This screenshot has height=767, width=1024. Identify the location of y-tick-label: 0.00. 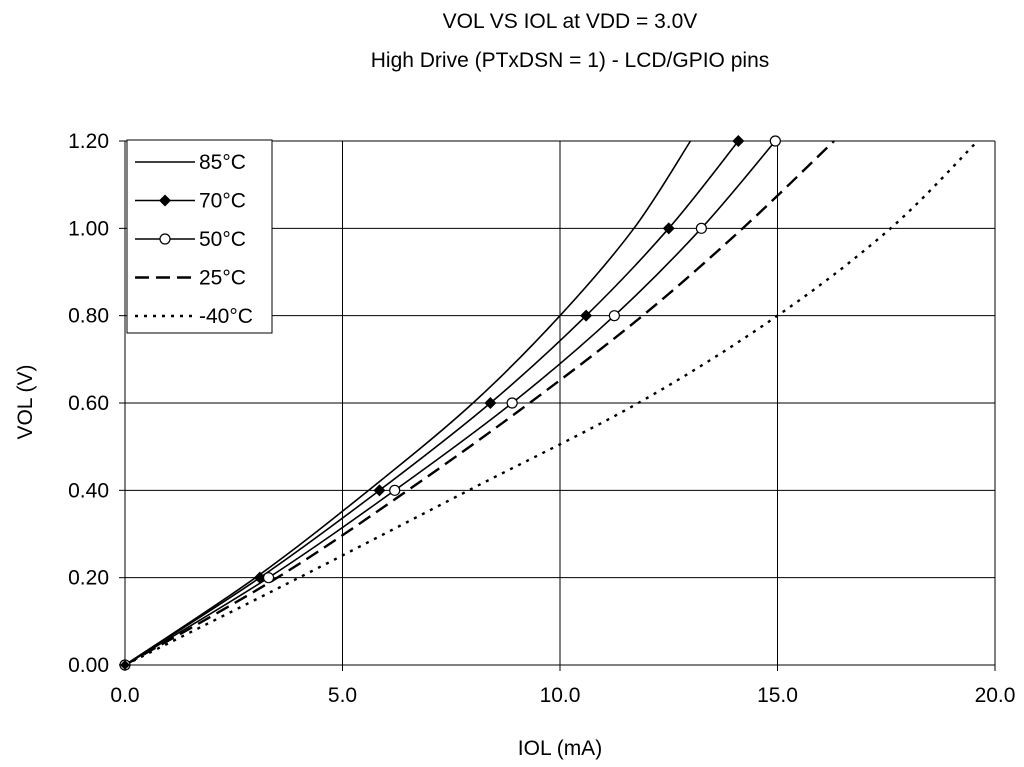
(88, 665).